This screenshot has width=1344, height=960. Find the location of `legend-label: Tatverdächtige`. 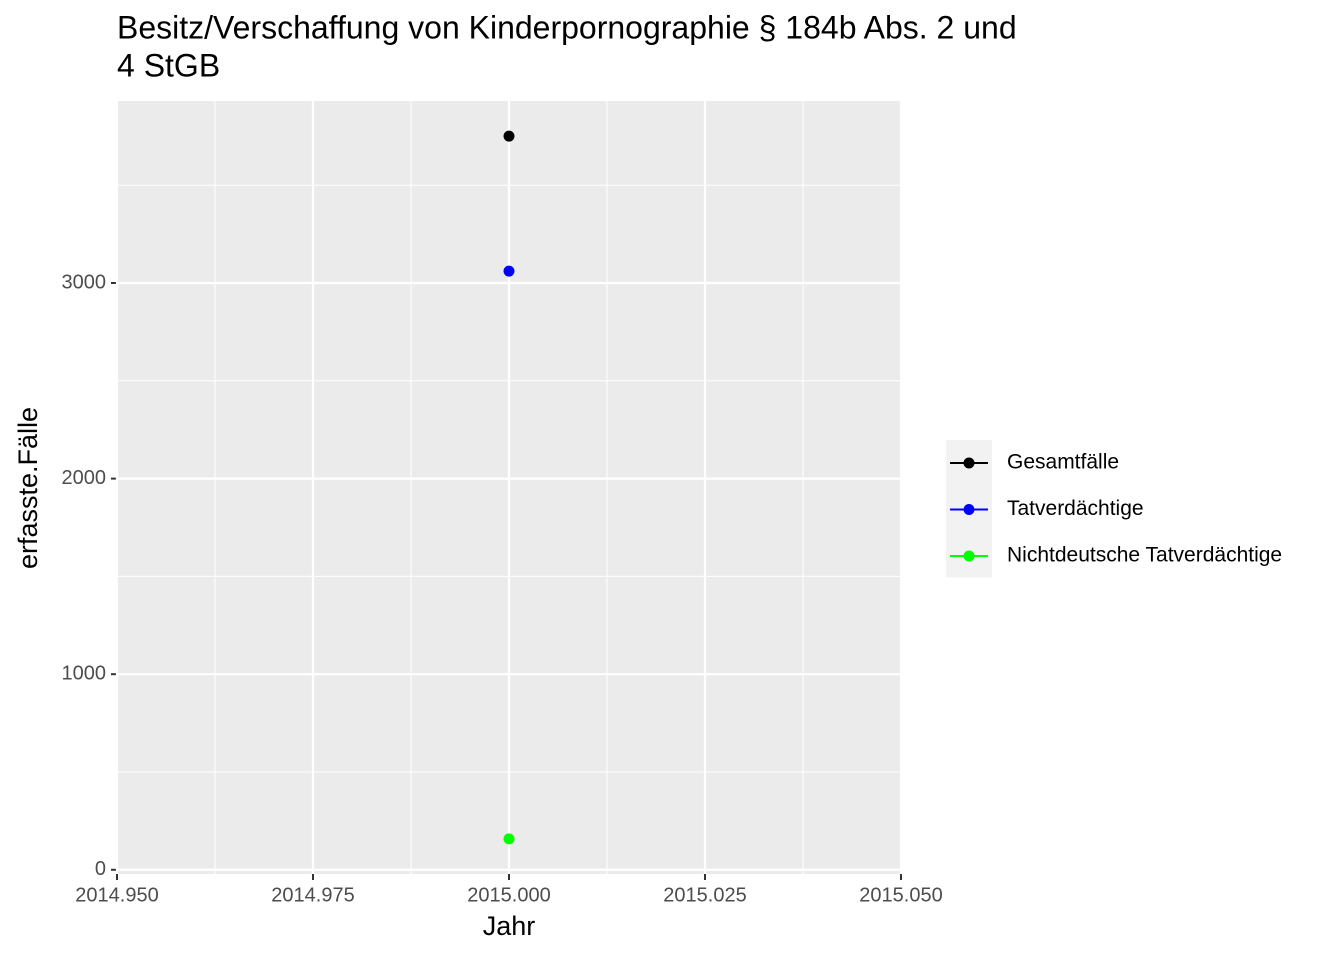

legend-label: Tatverdächtige is located at coordinates (1075, 508).